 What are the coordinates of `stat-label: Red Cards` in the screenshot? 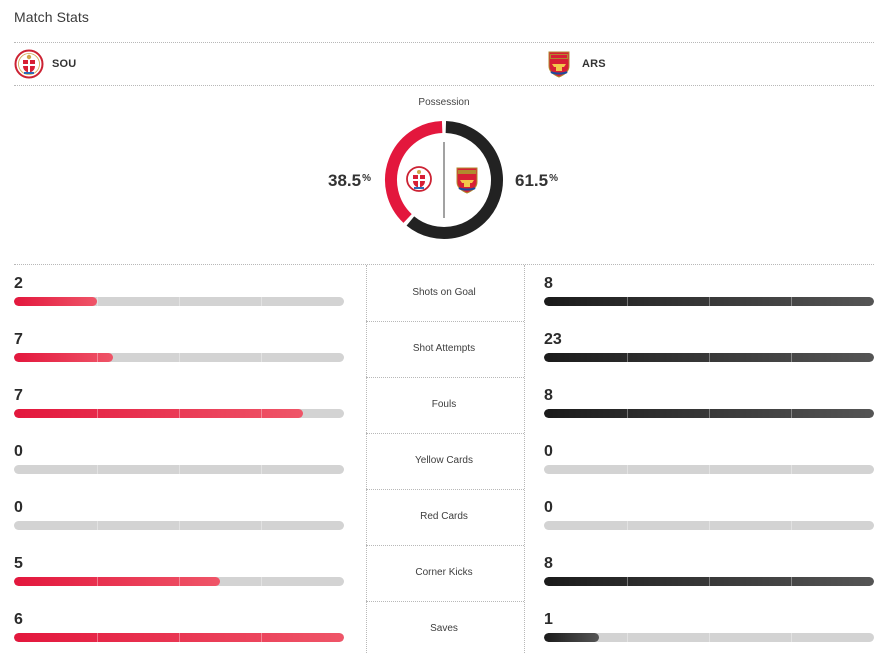 It's located at (444, 516).